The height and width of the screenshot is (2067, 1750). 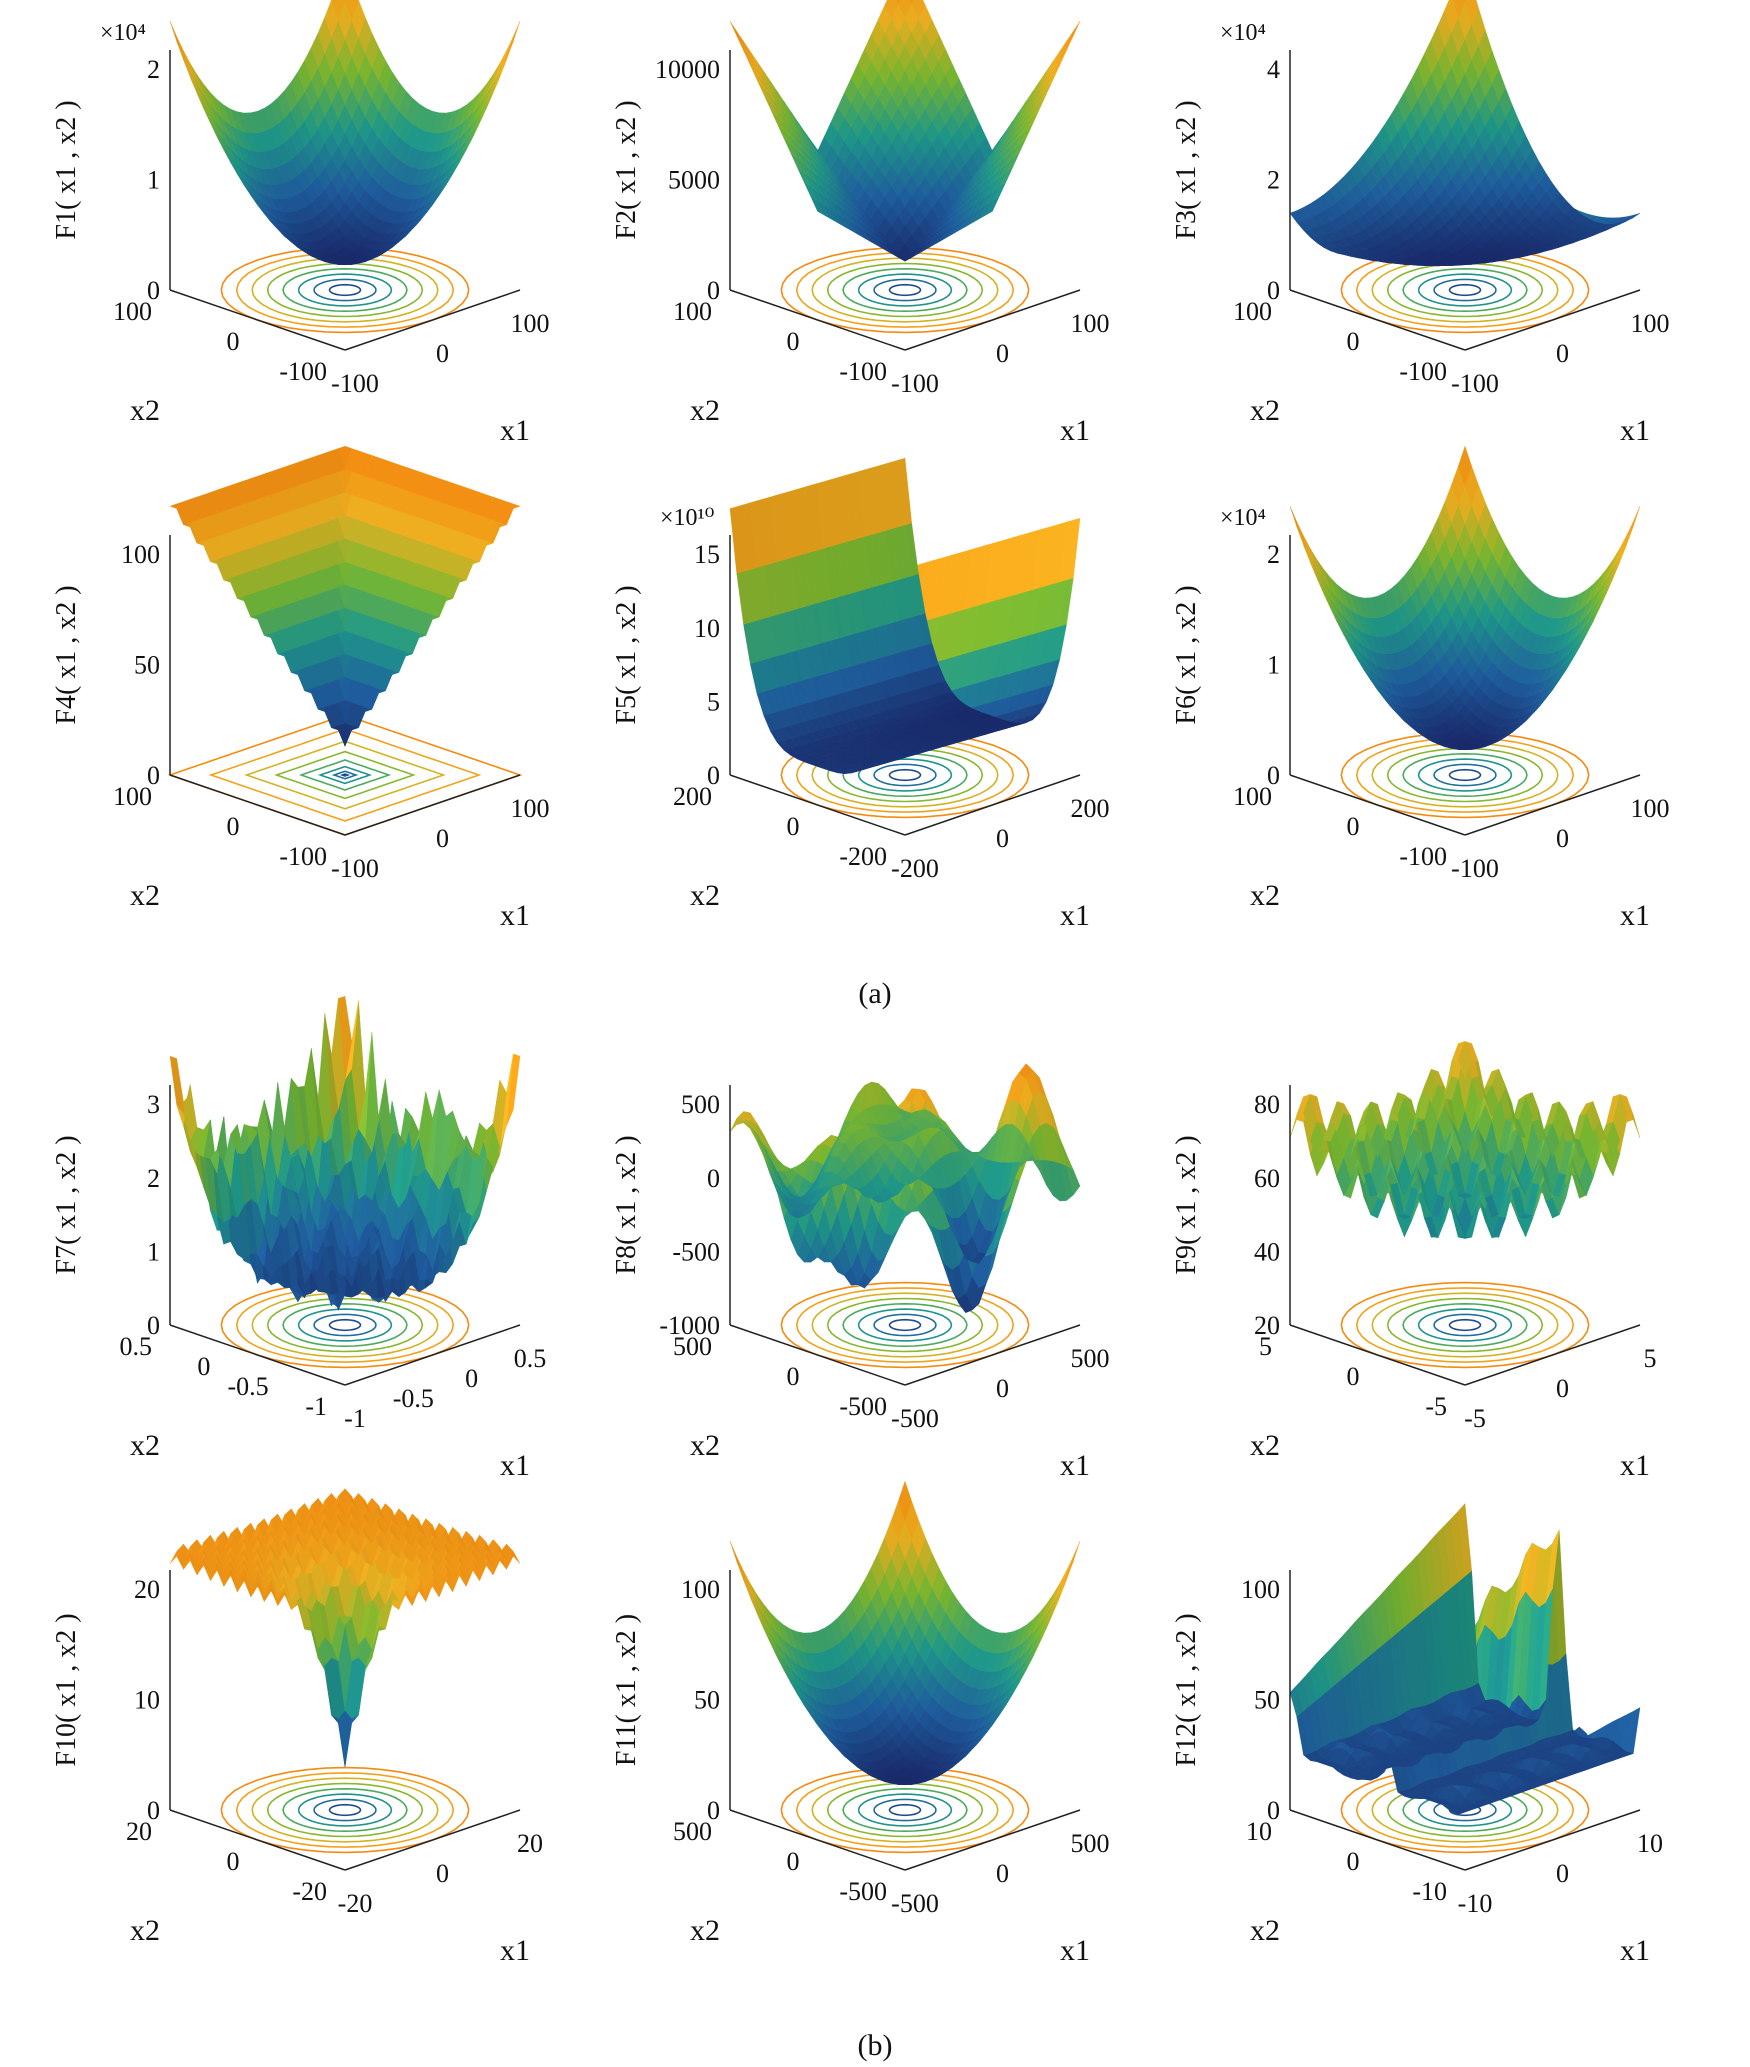 What do you see at coordinates (123, 33) in the screenshot?
I see `z-multiplier: ×10⁴` at bounding box center [123, 33].